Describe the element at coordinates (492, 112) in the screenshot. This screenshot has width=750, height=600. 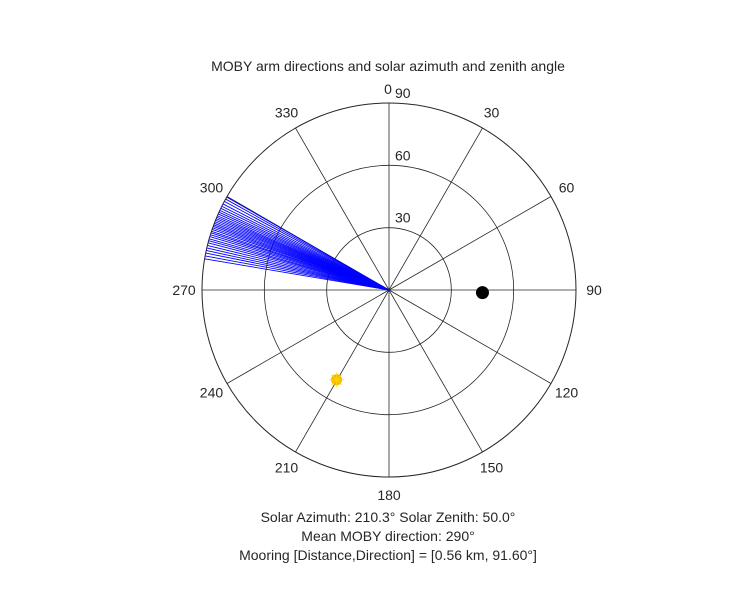
I see `theta-tick-label: 30` at that location.